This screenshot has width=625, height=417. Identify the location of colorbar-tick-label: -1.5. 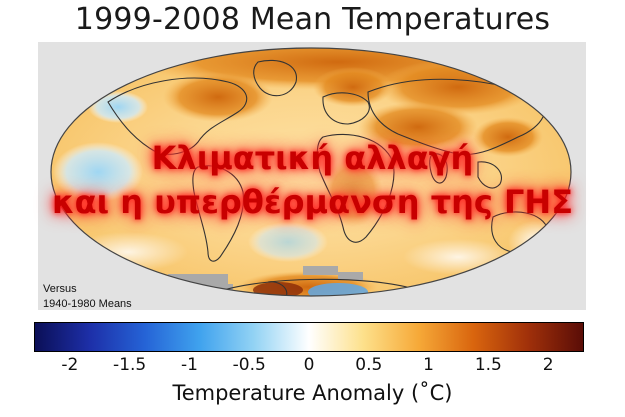
(130, 365).